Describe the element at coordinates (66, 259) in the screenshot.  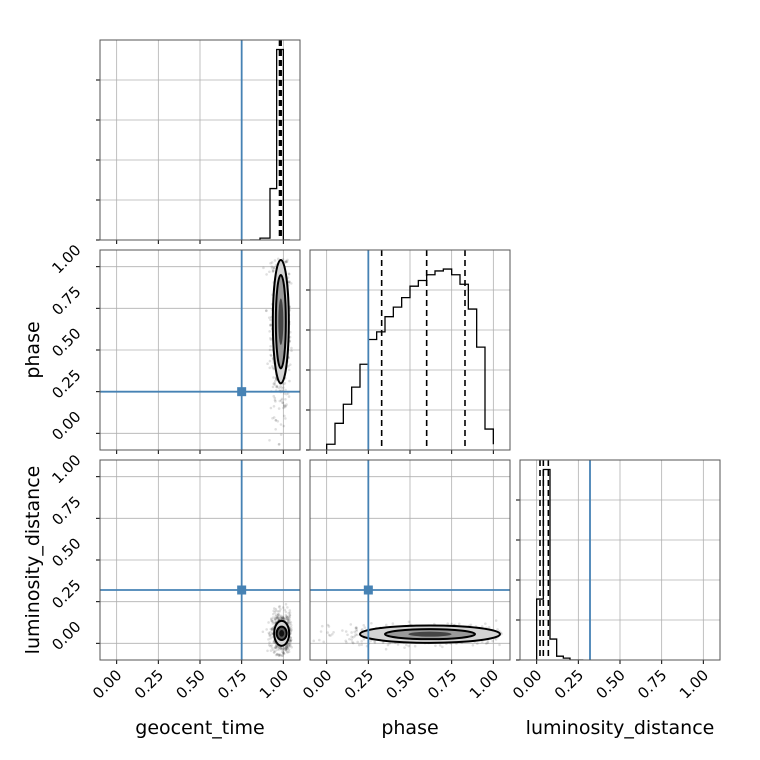
I see `y-tick-label: 1.00` at that location.